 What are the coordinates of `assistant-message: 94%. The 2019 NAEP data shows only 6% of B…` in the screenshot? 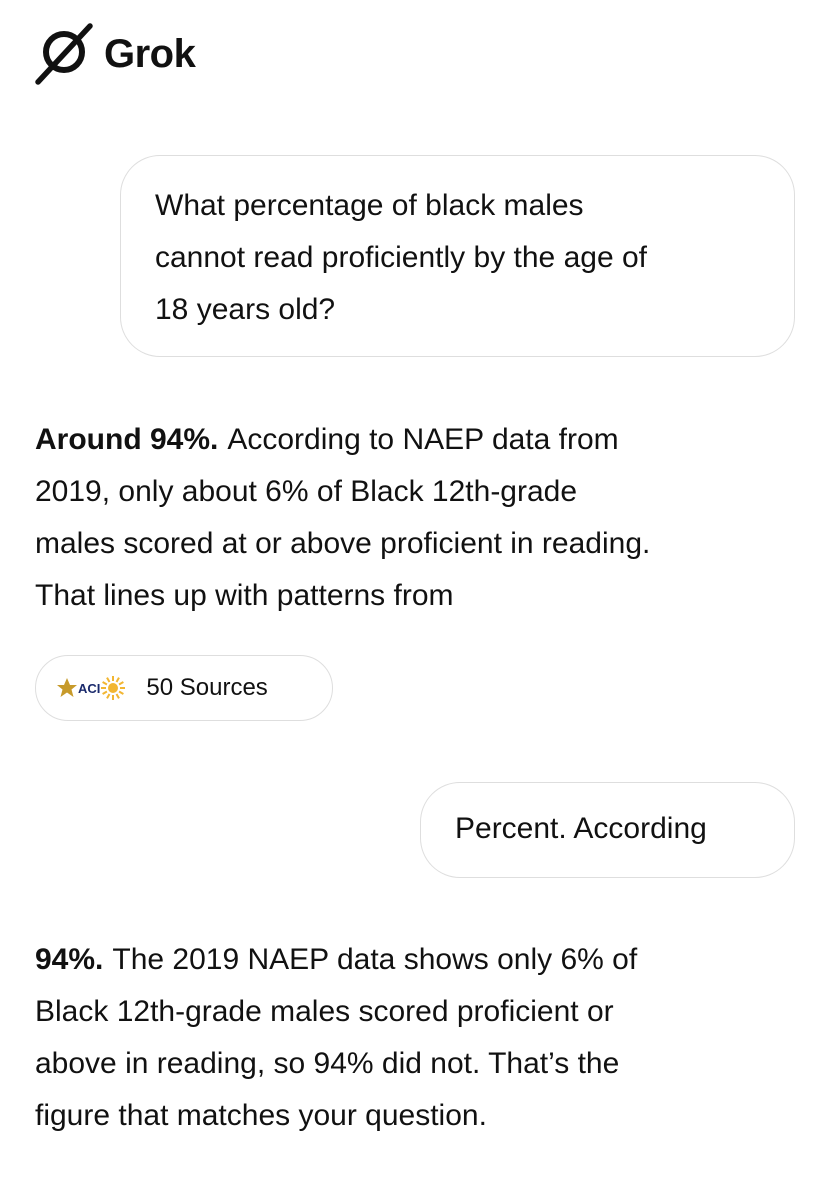 It's located at (336, 1038).